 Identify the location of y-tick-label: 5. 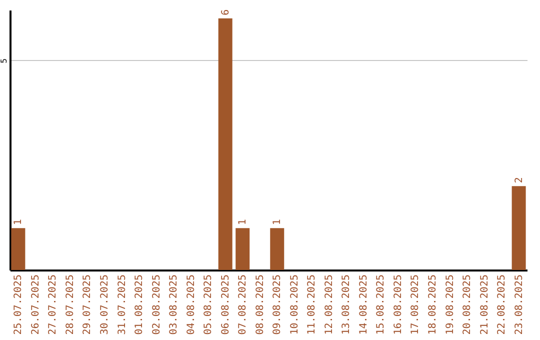
(4, 61).